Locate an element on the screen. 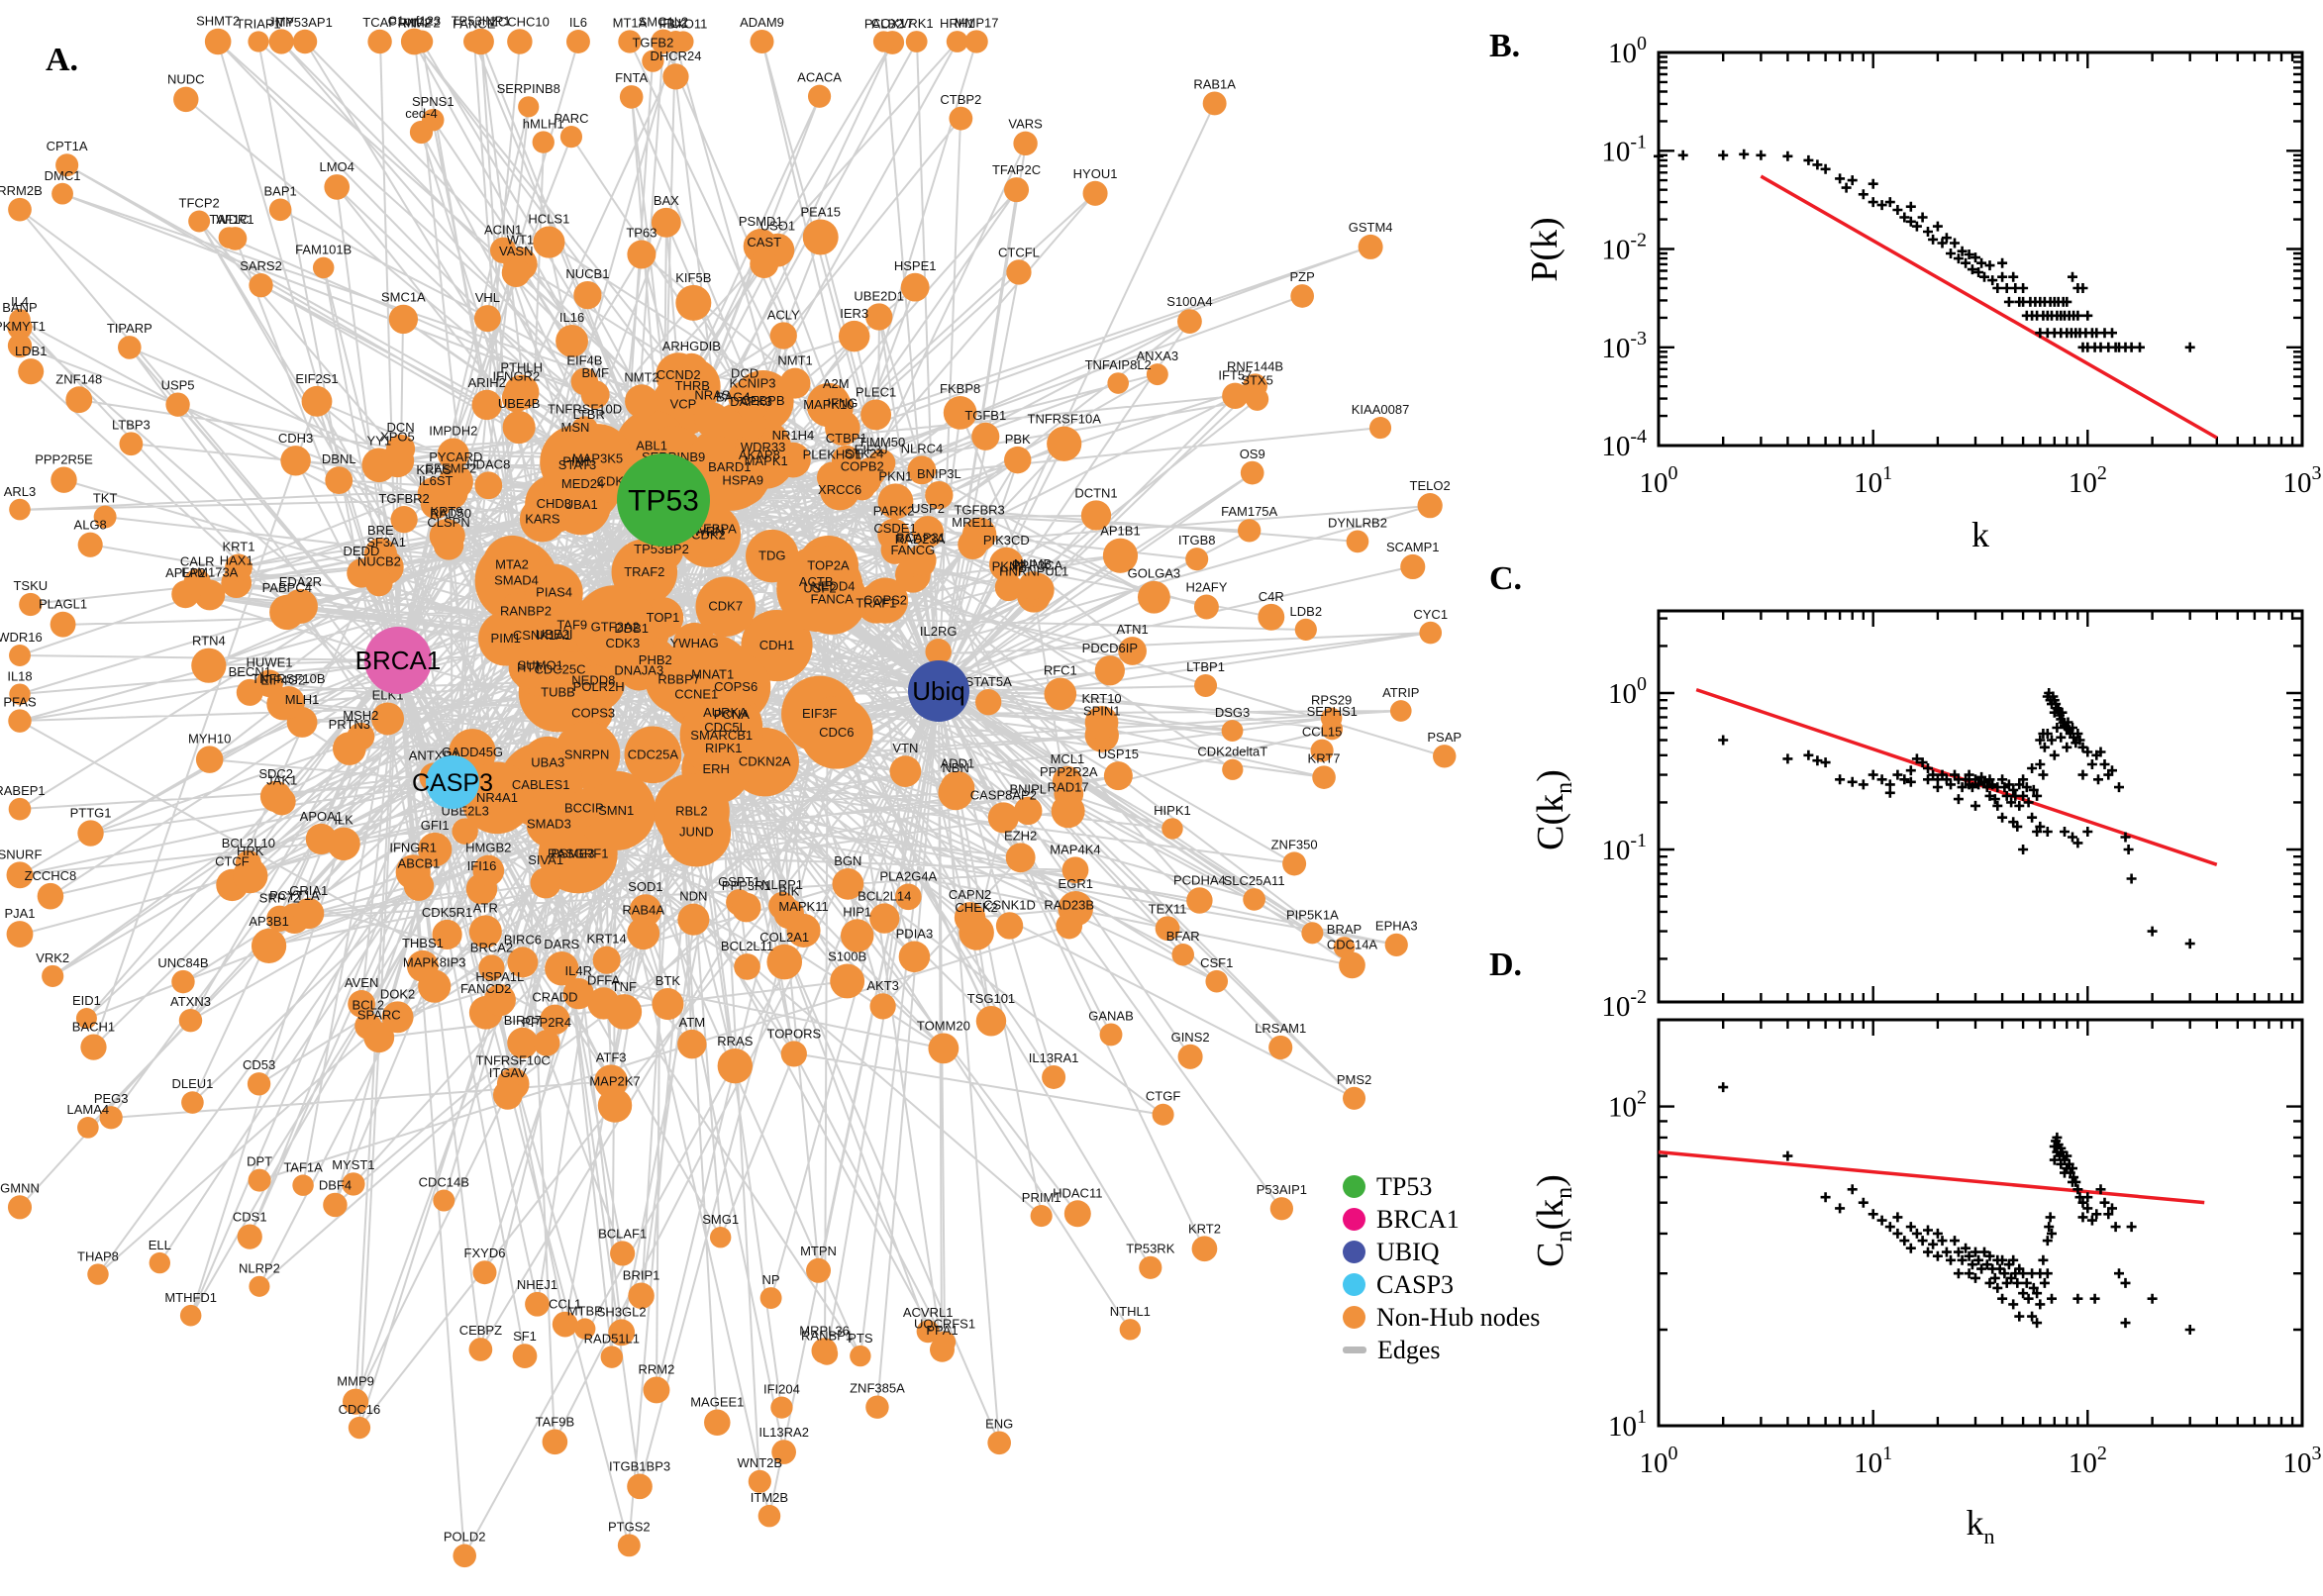 Image resolution: width=2323 pixels, height=1596 pixels. network-node-label: CDC25A is located at coordinates (653, 754).